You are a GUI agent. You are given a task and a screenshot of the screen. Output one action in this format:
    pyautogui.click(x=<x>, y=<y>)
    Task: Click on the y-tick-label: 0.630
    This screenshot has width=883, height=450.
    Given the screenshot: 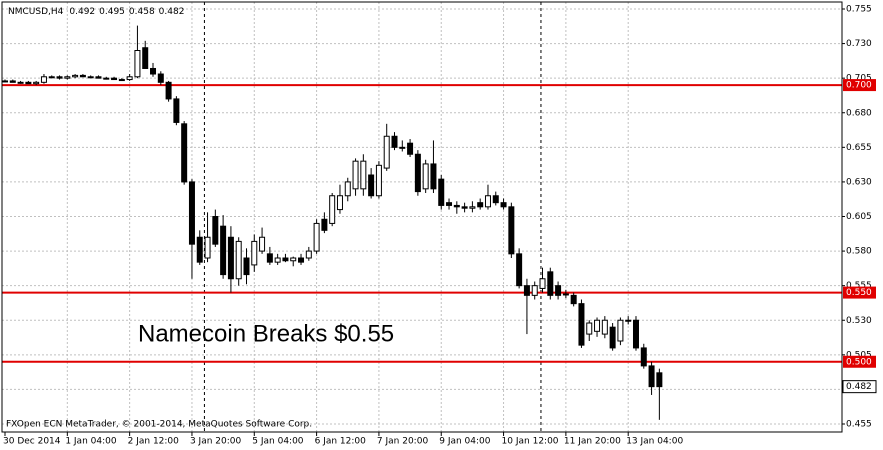 What is the action you would take?
    pyautogui.click(x=859, y=182)
    